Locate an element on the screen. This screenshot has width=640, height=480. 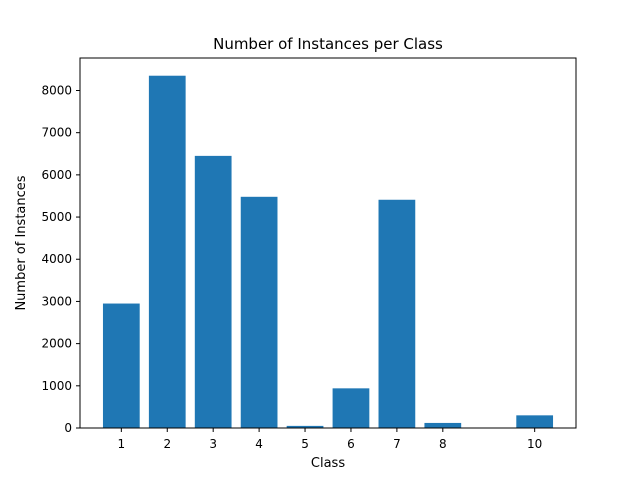
y-tick-label: 1000 is located at coordinates (56, 386).